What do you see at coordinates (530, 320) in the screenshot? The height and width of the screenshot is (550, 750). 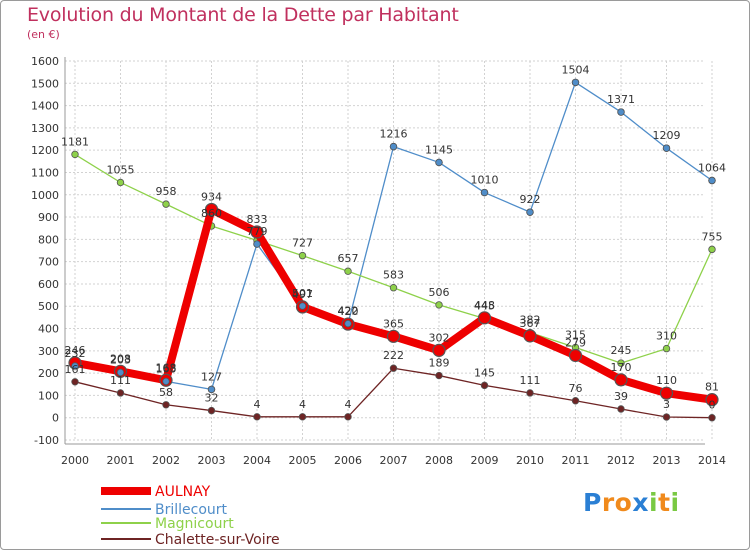 I see `data-label: 382` at bounding box center [530, 320].